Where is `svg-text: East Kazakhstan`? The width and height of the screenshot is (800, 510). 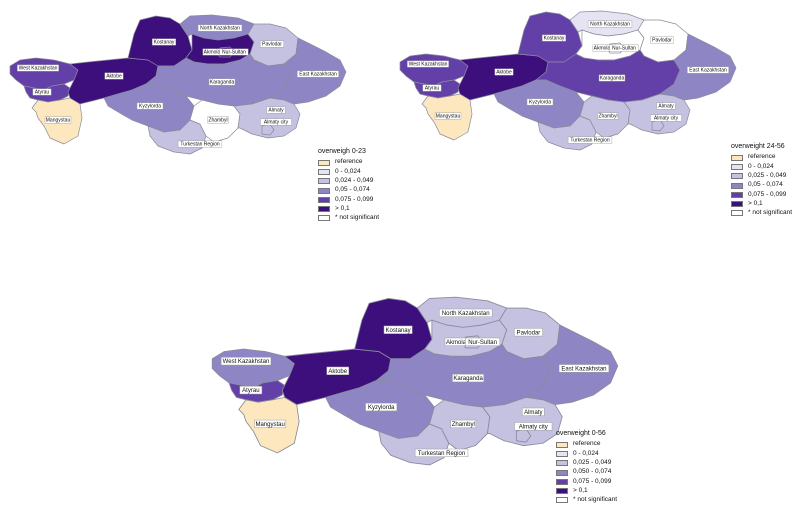
svg-text: East Kazakhstan is located at coordinates (583, 369).